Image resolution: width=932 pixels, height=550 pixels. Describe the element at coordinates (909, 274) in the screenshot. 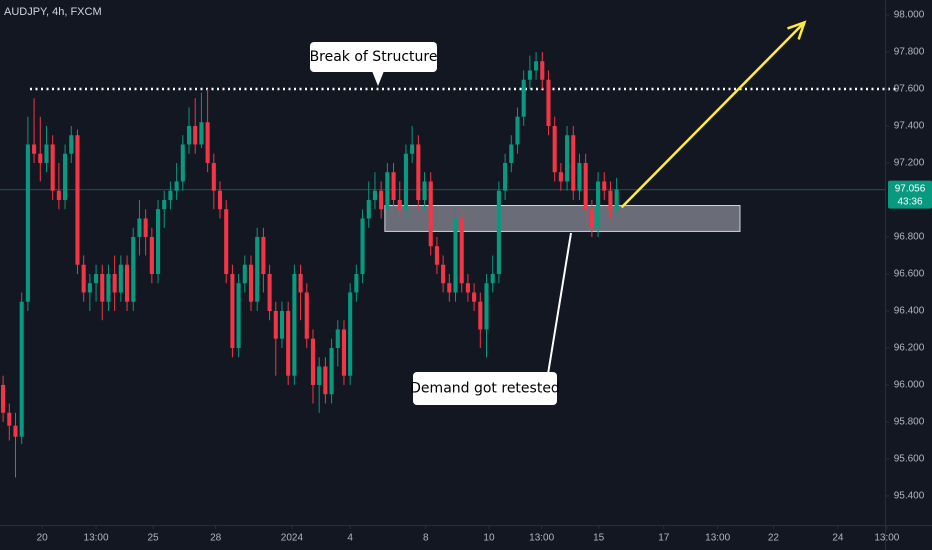

I see `y-tick-label: 96.600` at that location.